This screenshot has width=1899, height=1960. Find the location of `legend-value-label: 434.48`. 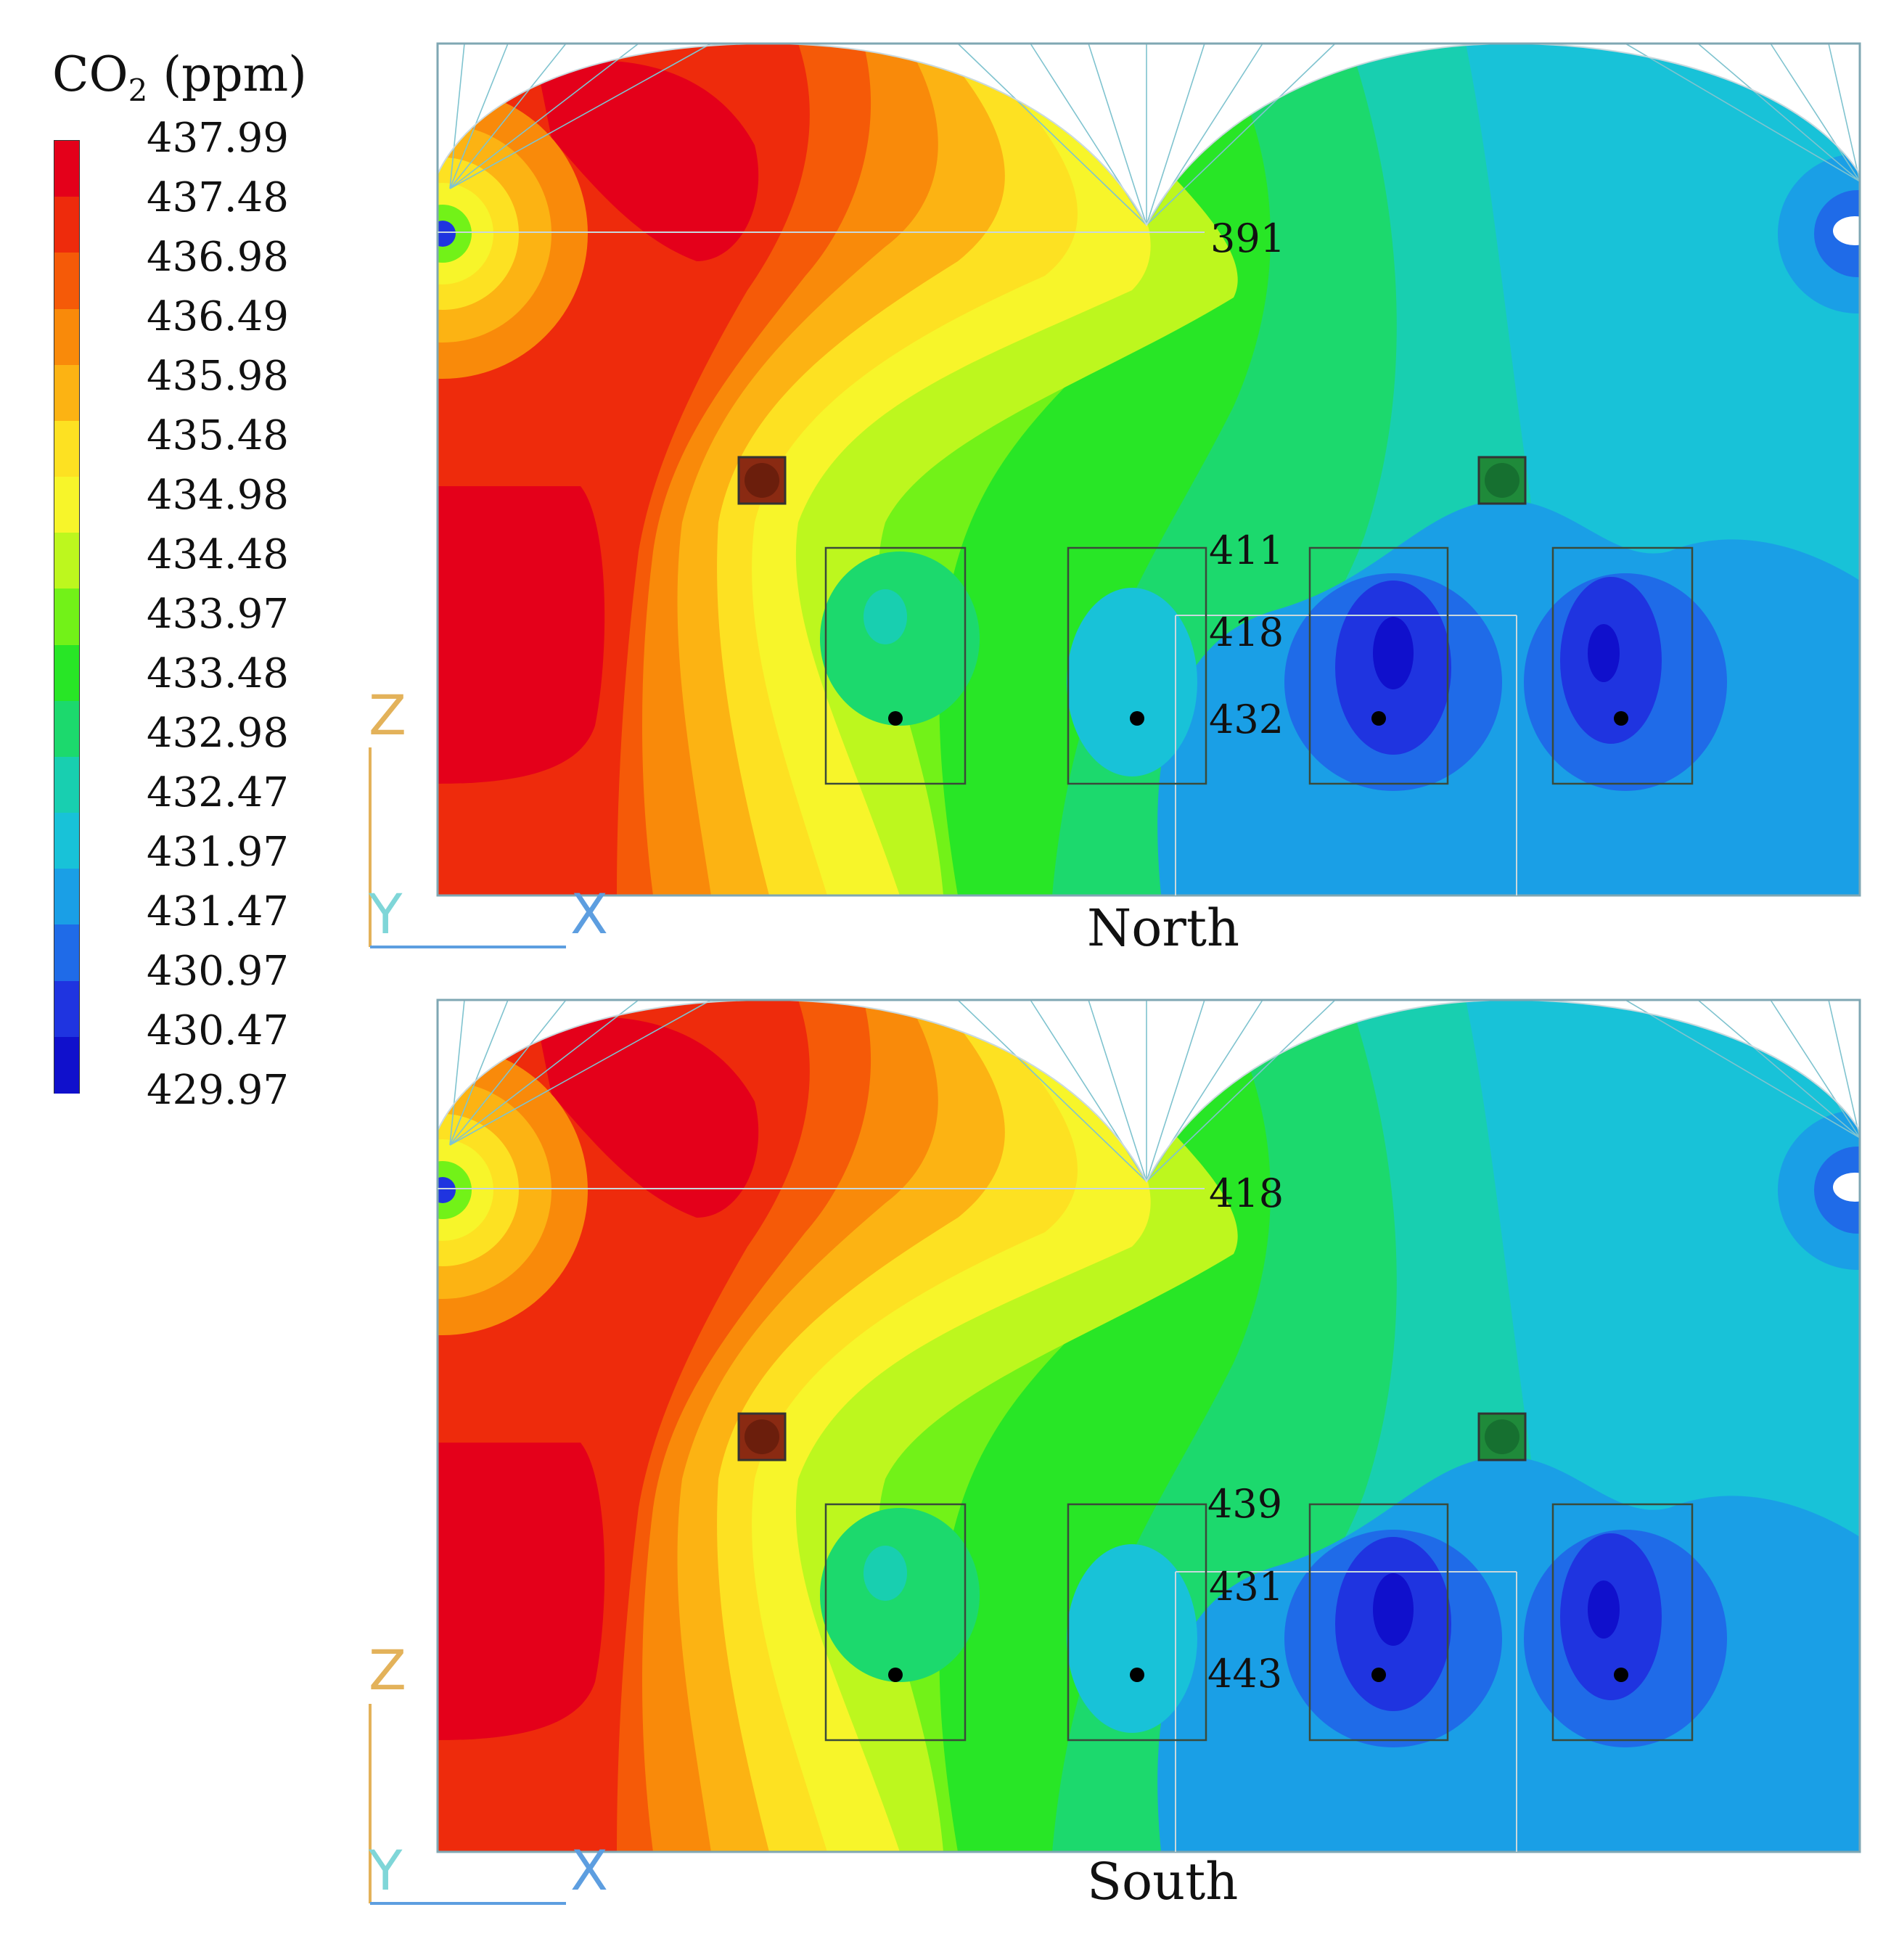

legend-value-label: 434.48 is located at coordinates (218, 554).